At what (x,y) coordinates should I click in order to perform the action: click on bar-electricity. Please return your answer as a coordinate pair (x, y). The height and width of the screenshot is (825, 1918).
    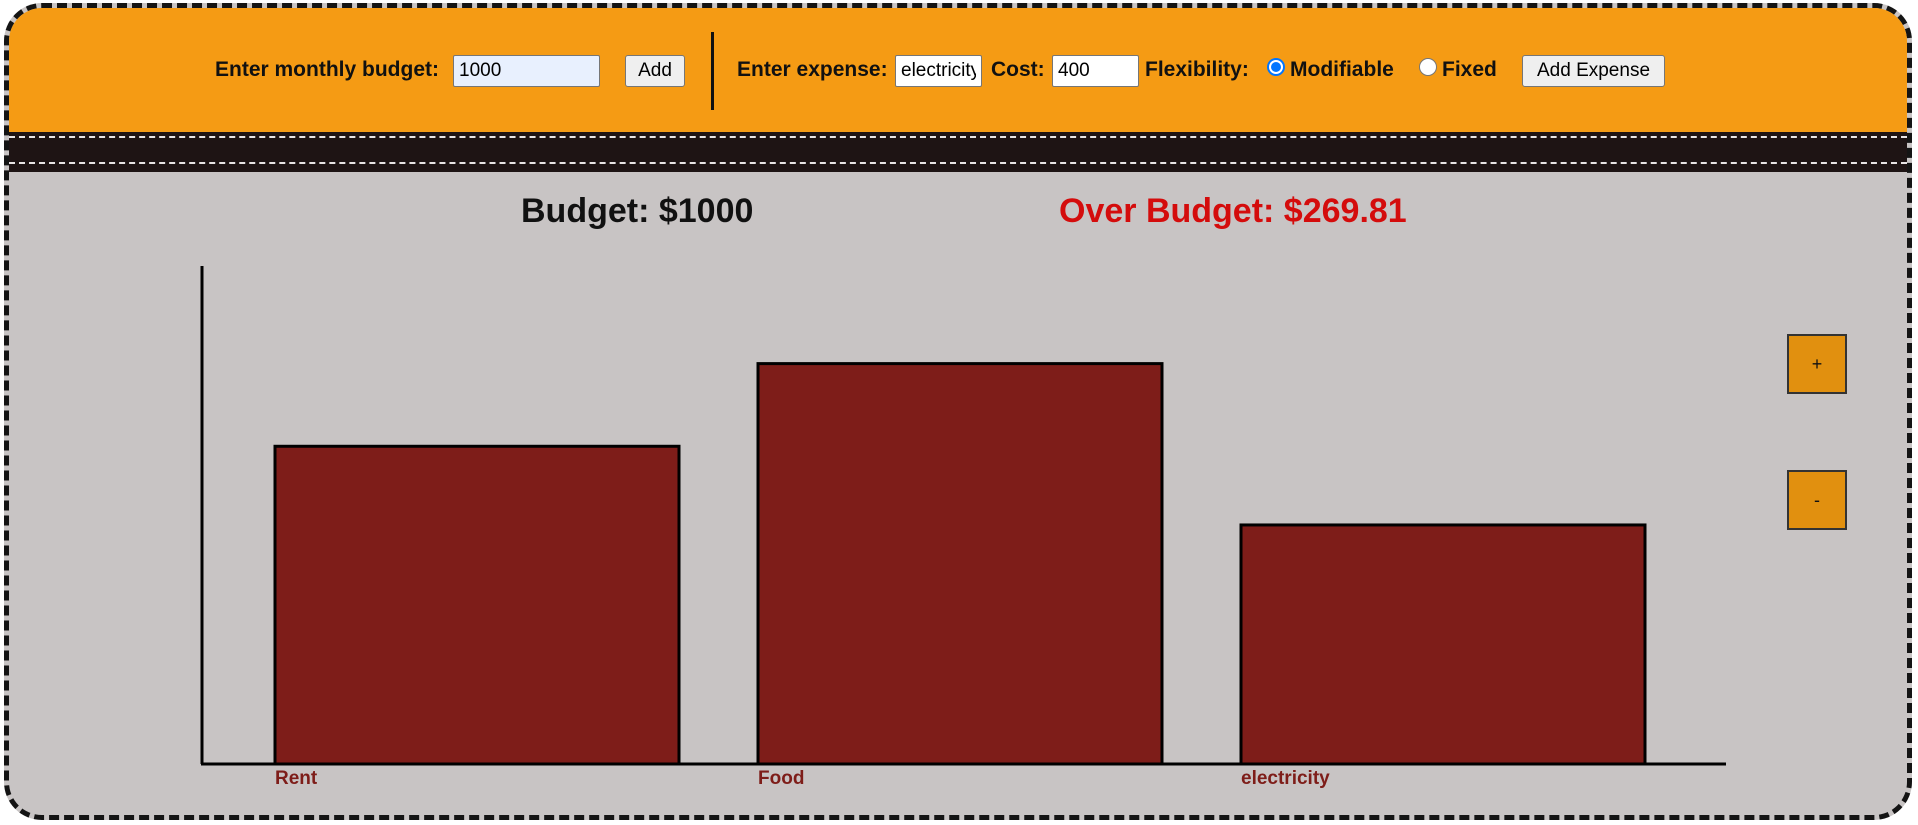
    Looking at the image, I should click on (1443, 644).